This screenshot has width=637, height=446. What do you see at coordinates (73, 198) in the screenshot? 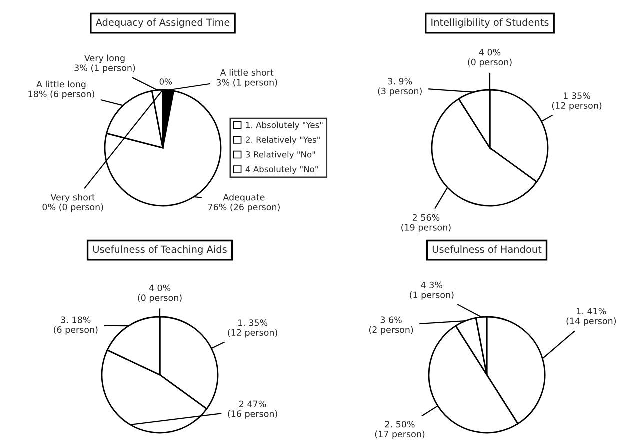
I see `category-label: Very short` at bounding box center [73, 198].